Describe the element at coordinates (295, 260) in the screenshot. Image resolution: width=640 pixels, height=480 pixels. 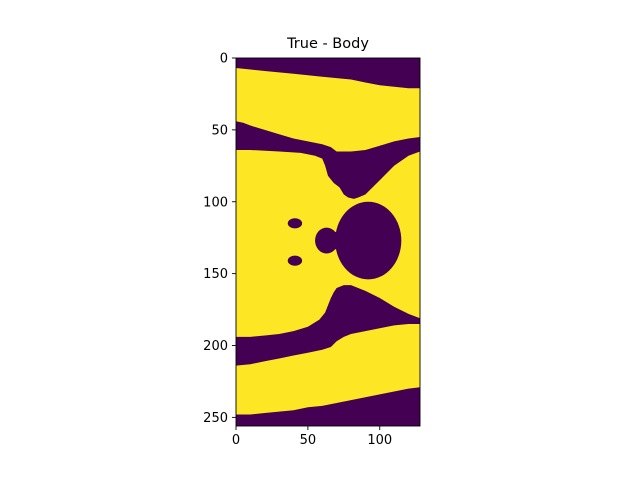
I see `background-blob-small-bottom` at that location.